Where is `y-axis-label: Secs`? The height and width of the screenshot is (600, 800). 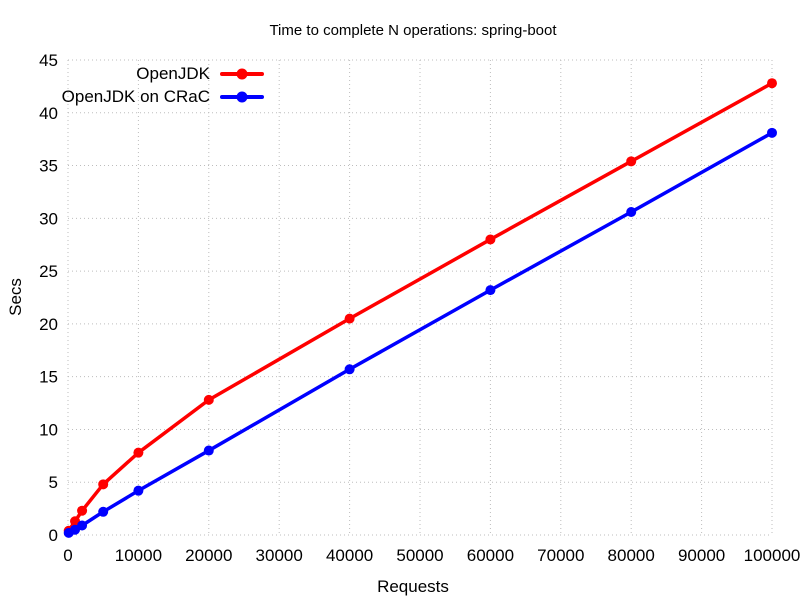
y-axis-label: Secs is located at coordinates (15, 297).